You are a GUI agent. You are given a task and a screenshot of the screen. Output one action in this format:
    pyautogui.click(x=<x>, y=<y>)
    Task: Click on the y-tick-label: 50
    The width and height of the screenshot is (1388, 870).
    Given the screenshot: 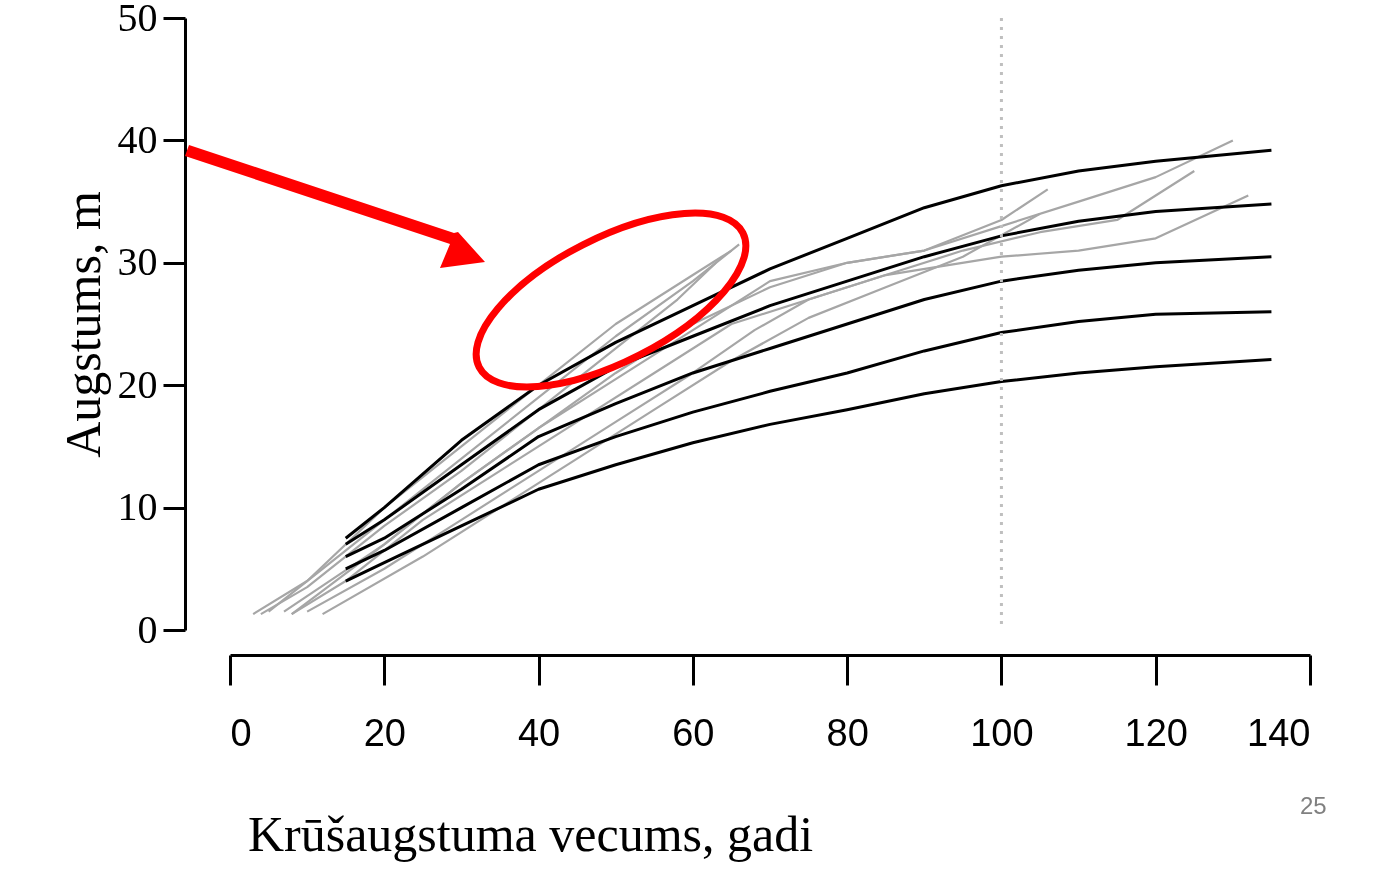 What is the action you would take?
    pyautogui.click(x=137, y=20)
    